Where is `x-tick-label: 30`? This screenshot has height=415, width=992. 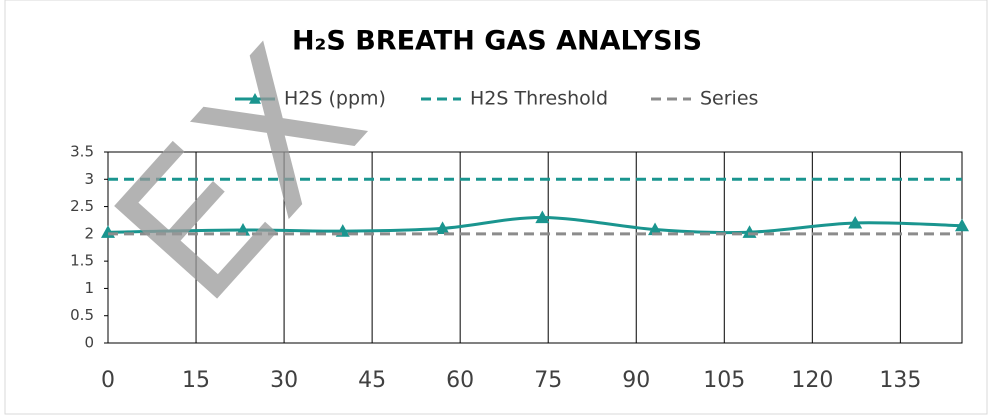
x-tick-label: 30 is located at coordinates (284, 380).